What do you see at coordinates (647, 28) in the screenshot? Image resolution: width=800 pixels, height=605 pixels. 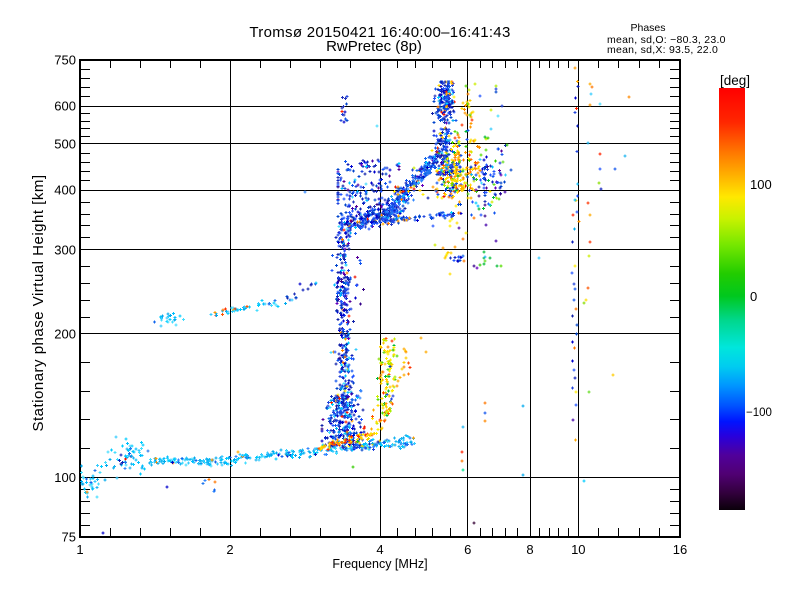 I see `svg-text: Phases` at bounding box center [647, 28].